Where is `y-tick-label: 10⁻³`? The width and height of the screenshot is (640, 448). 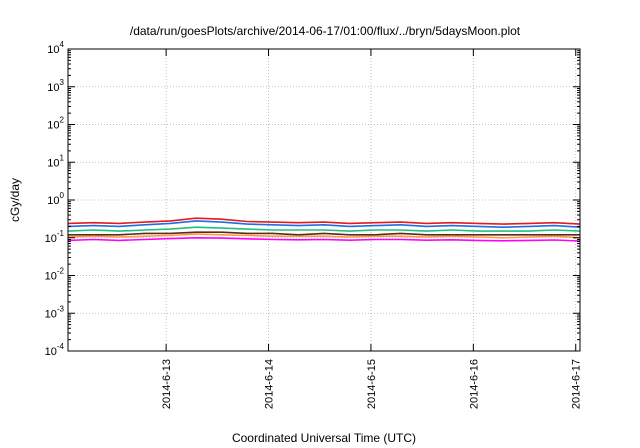 y-tick-label: 10⁻³ is located at coordinates (55, 312).